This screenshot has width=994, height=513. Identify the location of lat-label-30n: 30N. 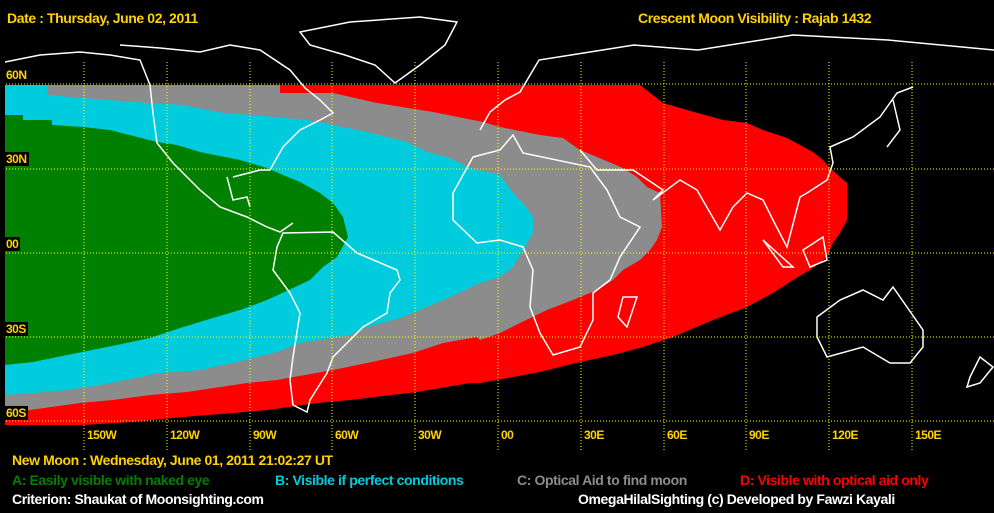
(16, 159).